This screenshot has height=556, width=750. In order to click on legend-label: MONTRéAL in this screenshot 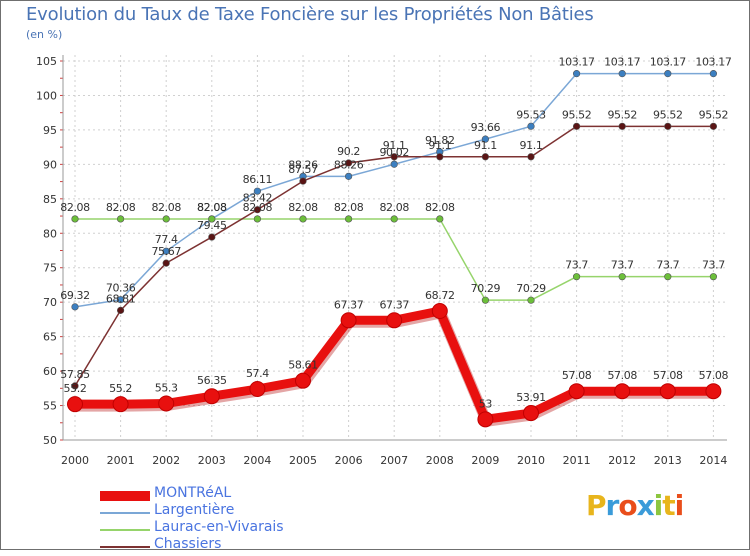, I will do `click(193, 493)`.